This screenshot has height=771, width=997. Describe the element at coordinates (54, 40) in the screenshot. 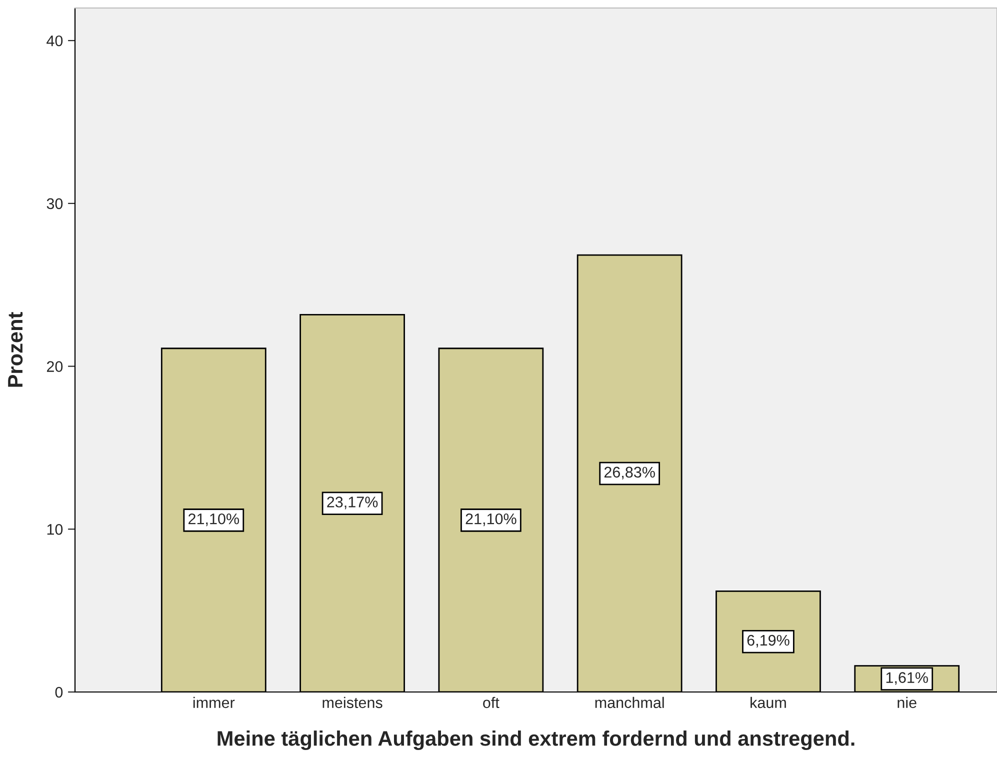

I see `y-tick-label: 40` at that location.